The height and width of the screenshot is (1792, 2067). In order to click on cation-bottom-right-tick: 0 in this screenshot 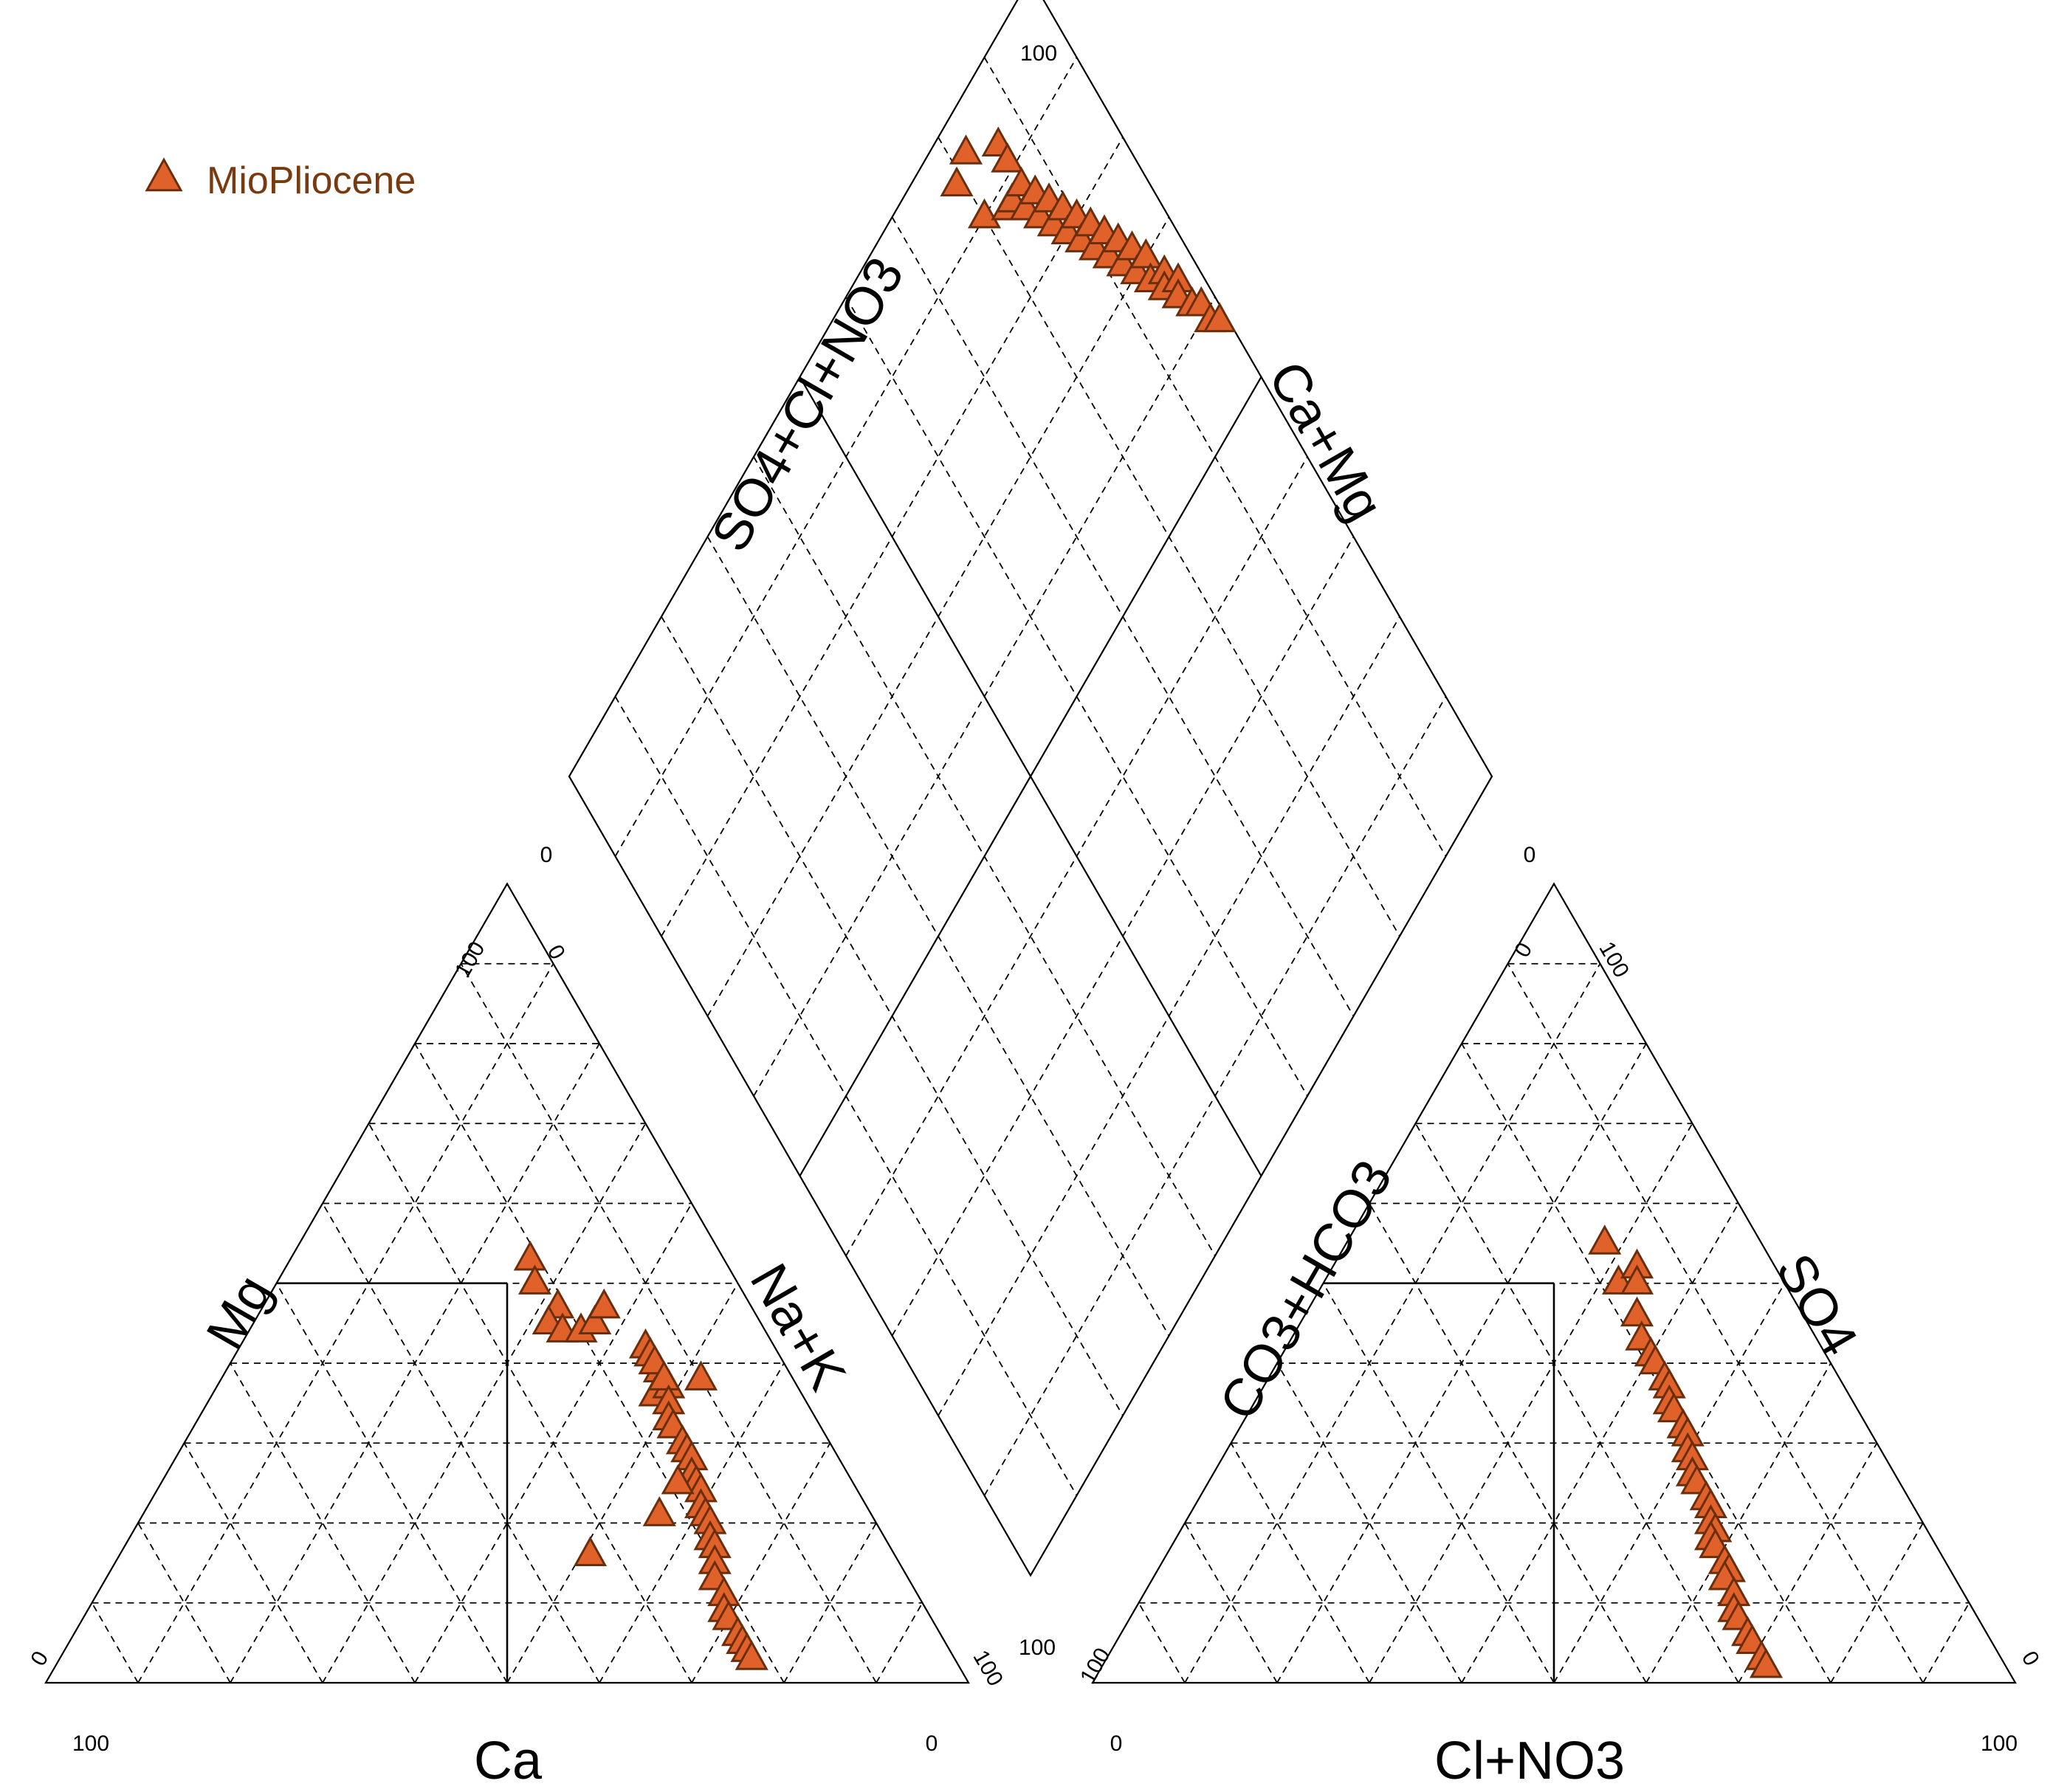, I will do `click(932, 1743)`.